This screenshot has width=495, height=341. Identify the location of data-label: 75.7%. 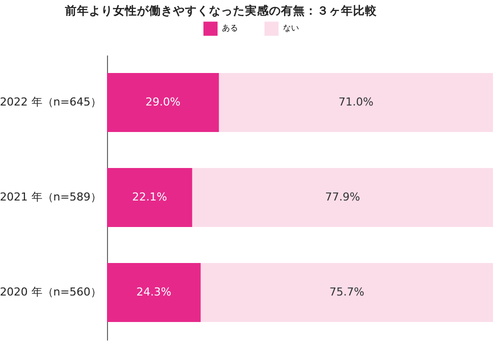
(346, 292).